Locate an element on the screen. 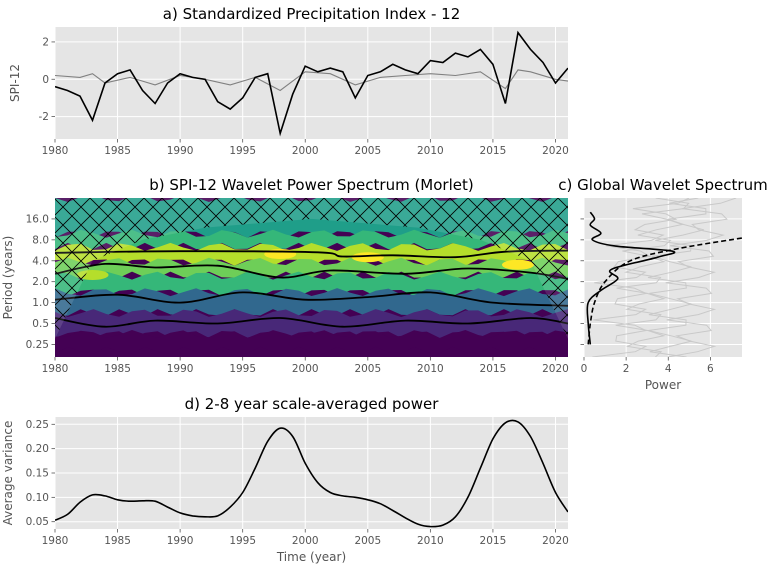  panel-b-y-tick-label: 0.5 is located at coordinates (40, 324).